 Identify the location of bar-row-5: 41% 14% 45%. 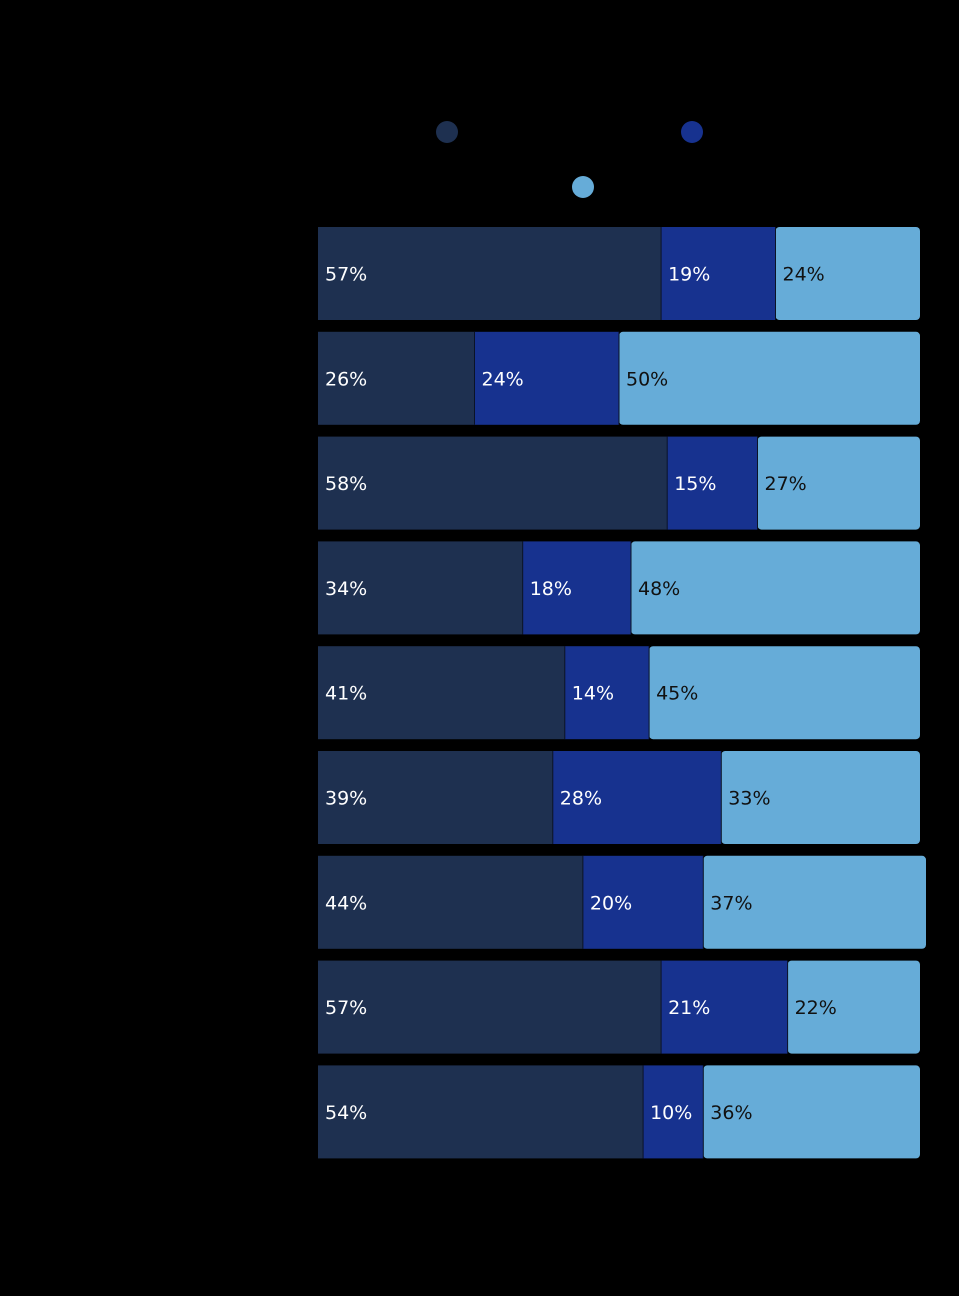
(619, 693).